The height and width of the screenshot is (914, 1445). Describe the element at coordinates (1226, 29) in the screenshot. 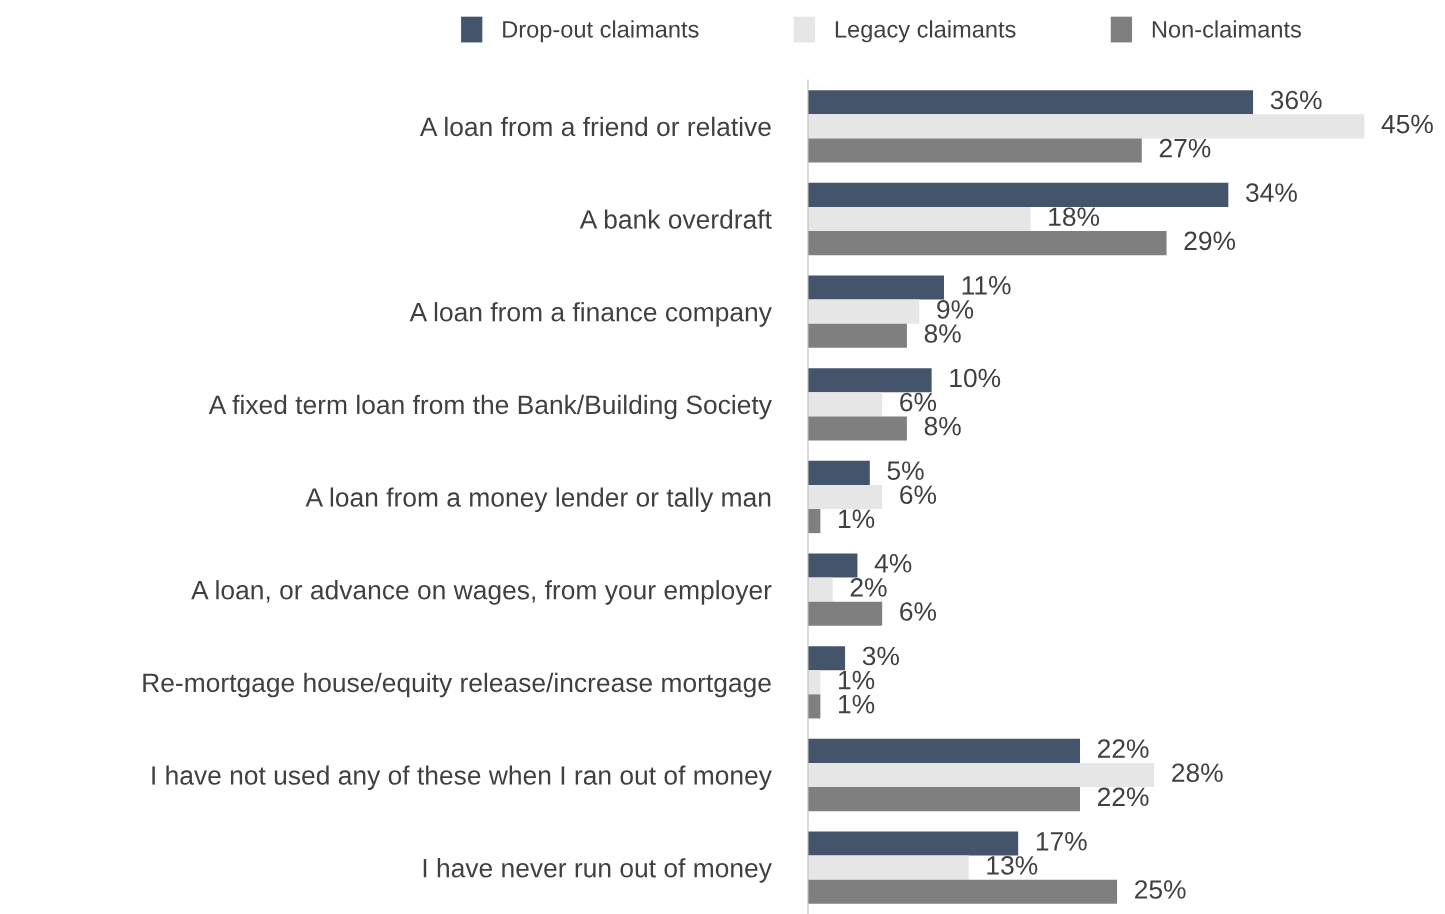

I see `legend-label: Non-claimants` at that location.